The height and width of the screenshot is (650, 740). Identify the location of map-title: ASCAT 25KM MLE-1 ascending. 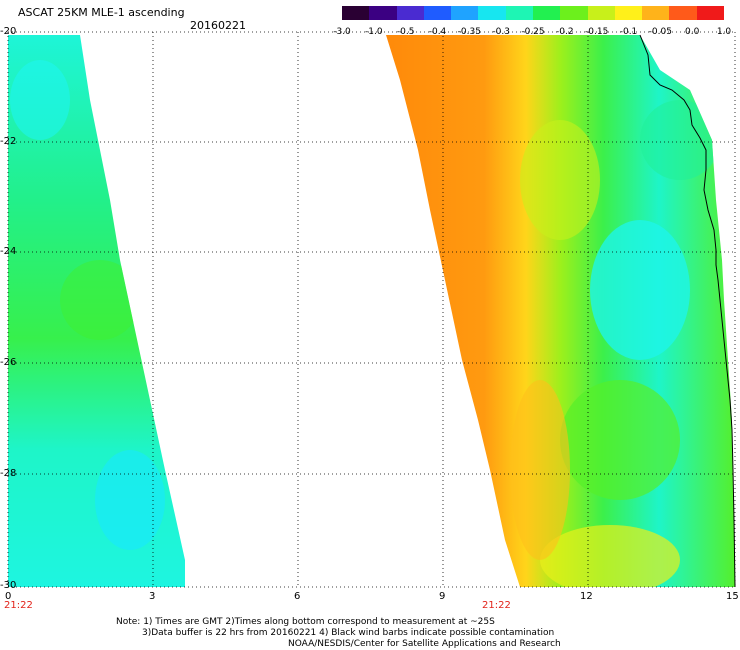
(101, 12).